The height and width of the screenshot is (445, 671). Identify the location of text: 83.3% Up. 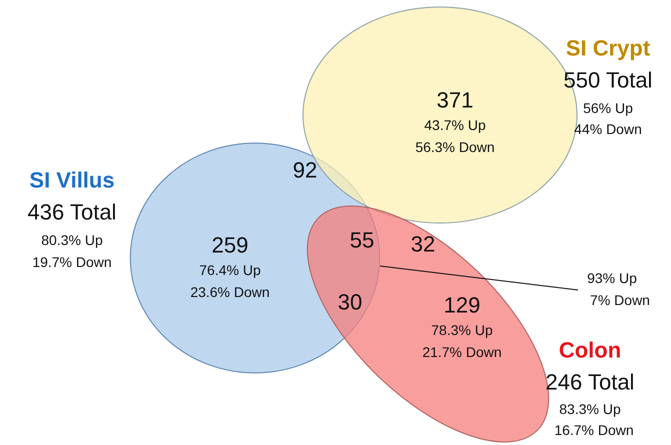
(590, 409).